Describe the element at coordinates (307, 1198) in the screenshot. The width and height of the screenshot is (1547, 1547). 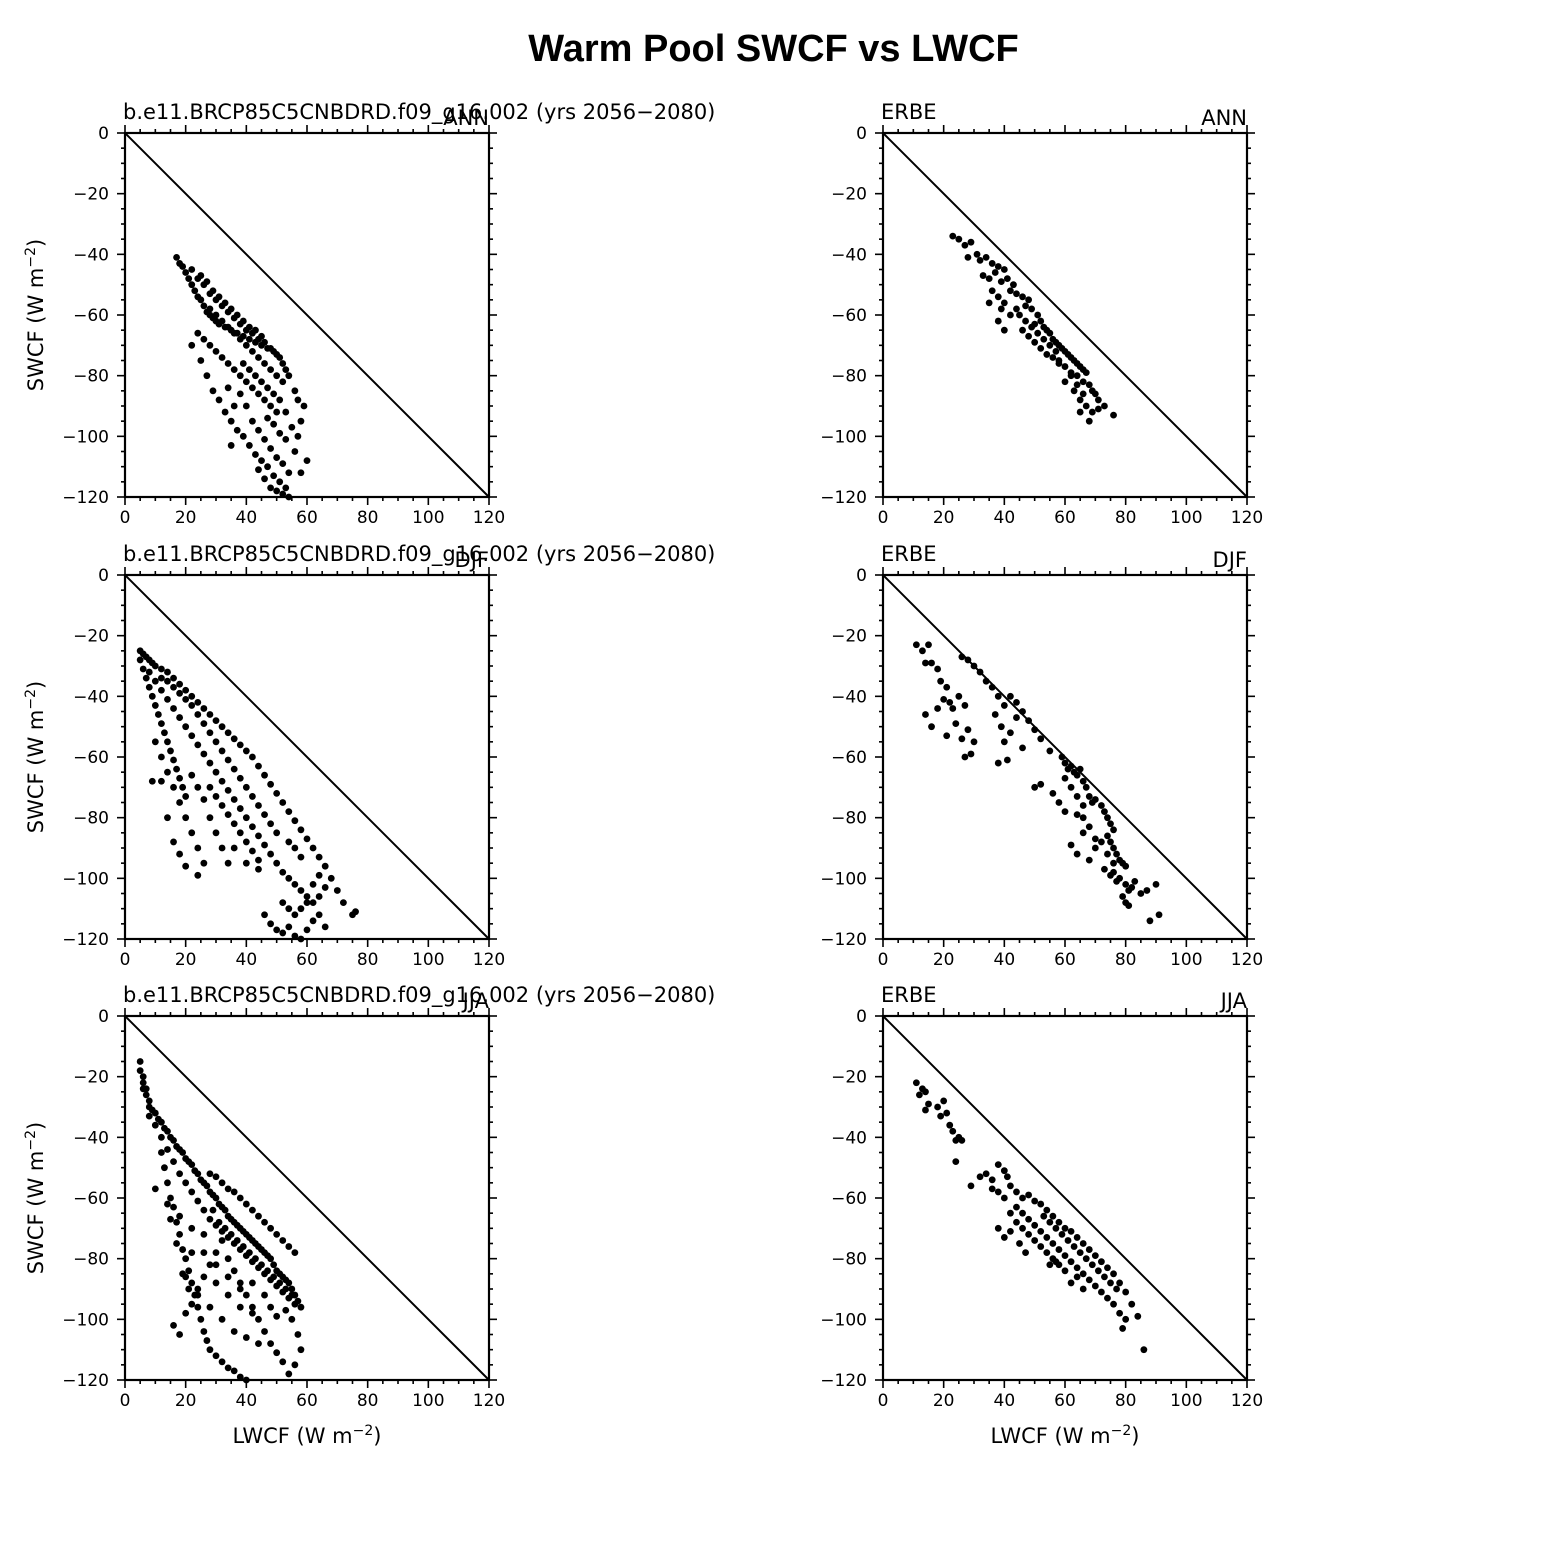
I see `reference-line` at that location.